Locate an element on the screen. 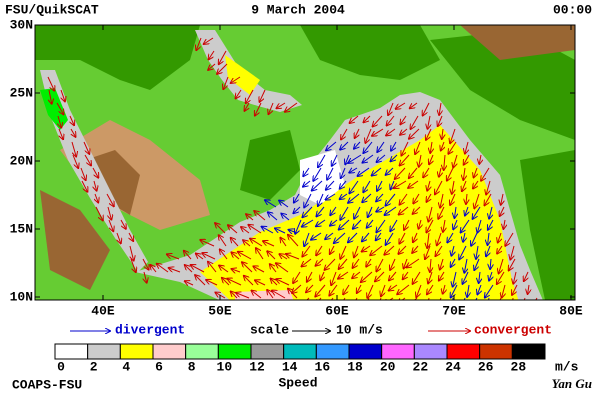 This screenshot has width=600, height=400. credit-right: Yan Gu is located at coordinates (572, 383).